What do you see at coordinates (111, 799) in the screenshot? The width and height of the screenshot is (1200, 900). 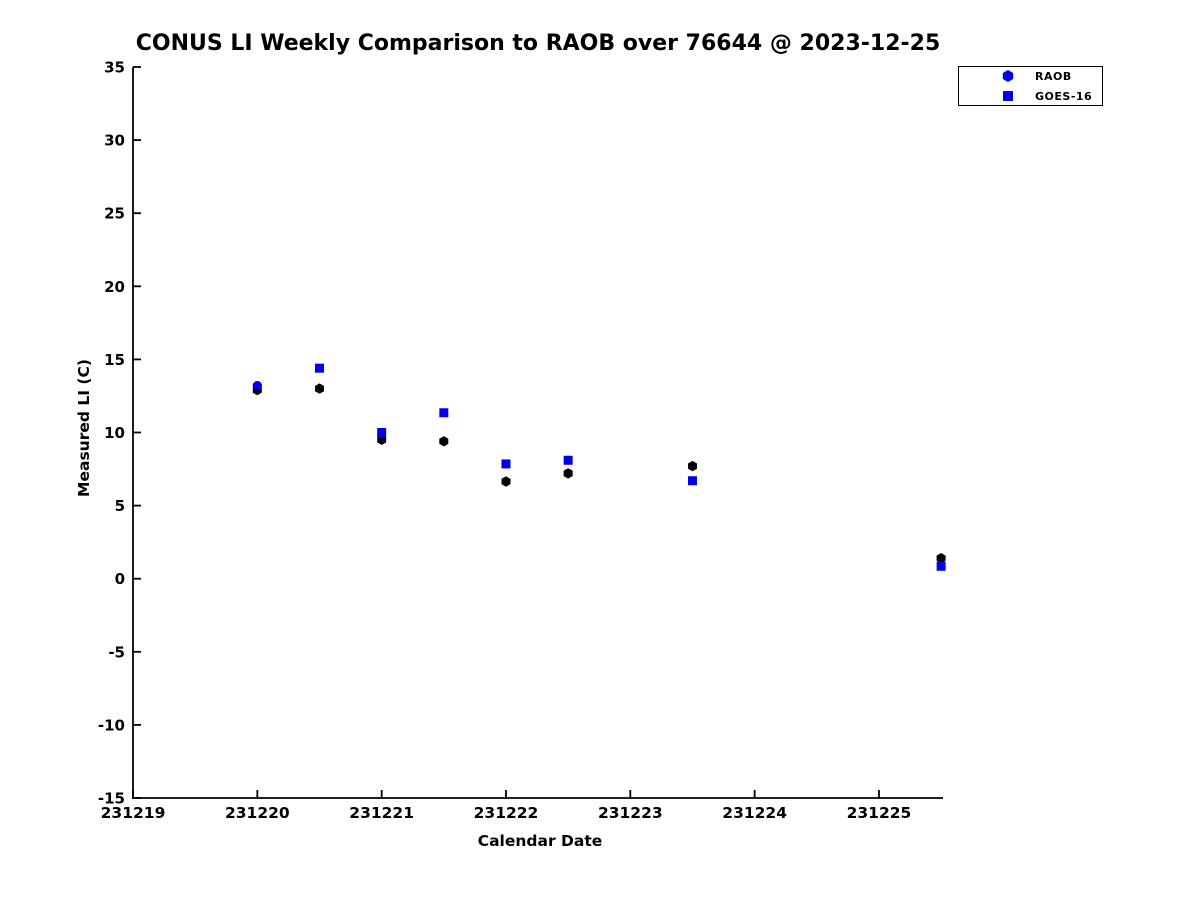 I see `y-tick-label: -15` at bounding box center [111, 799].